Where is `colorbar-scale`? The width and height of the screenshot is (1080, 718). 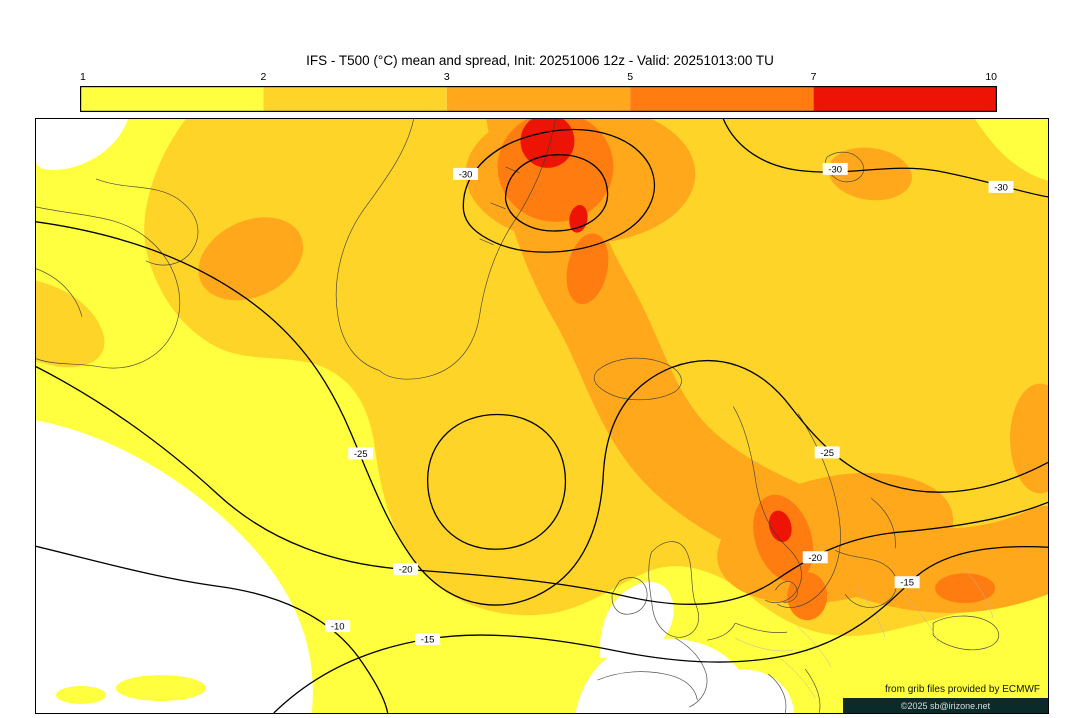 colorbar-scale is located at coordinates (538, 99).